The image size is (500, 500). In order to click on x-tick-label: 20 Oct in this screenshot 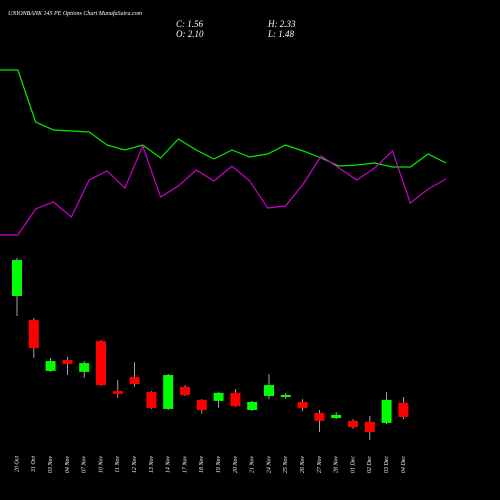, I will do `click(17, 464)`.